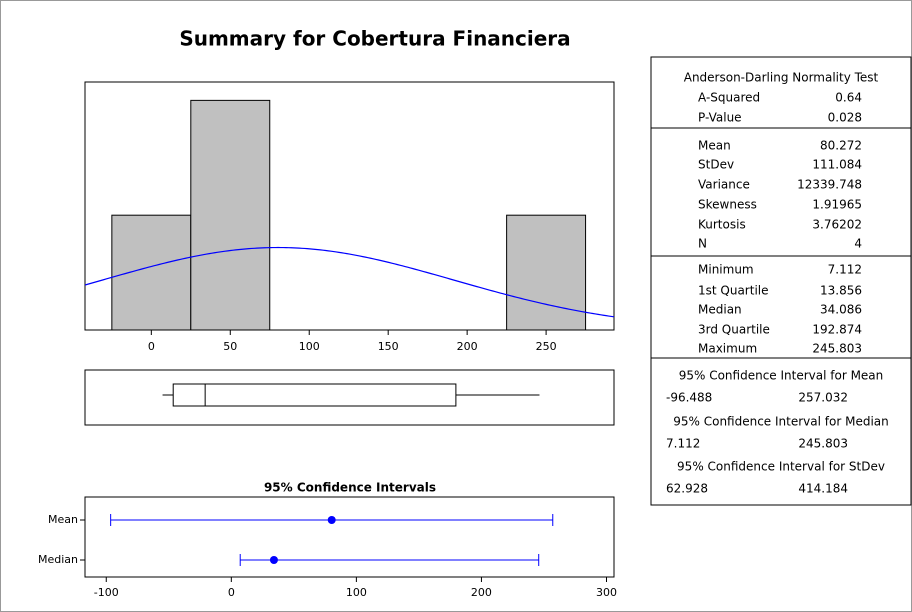 The height and width of the screenshot is (612, 912). I want to click on stat-label: Median, so click(720, 310).